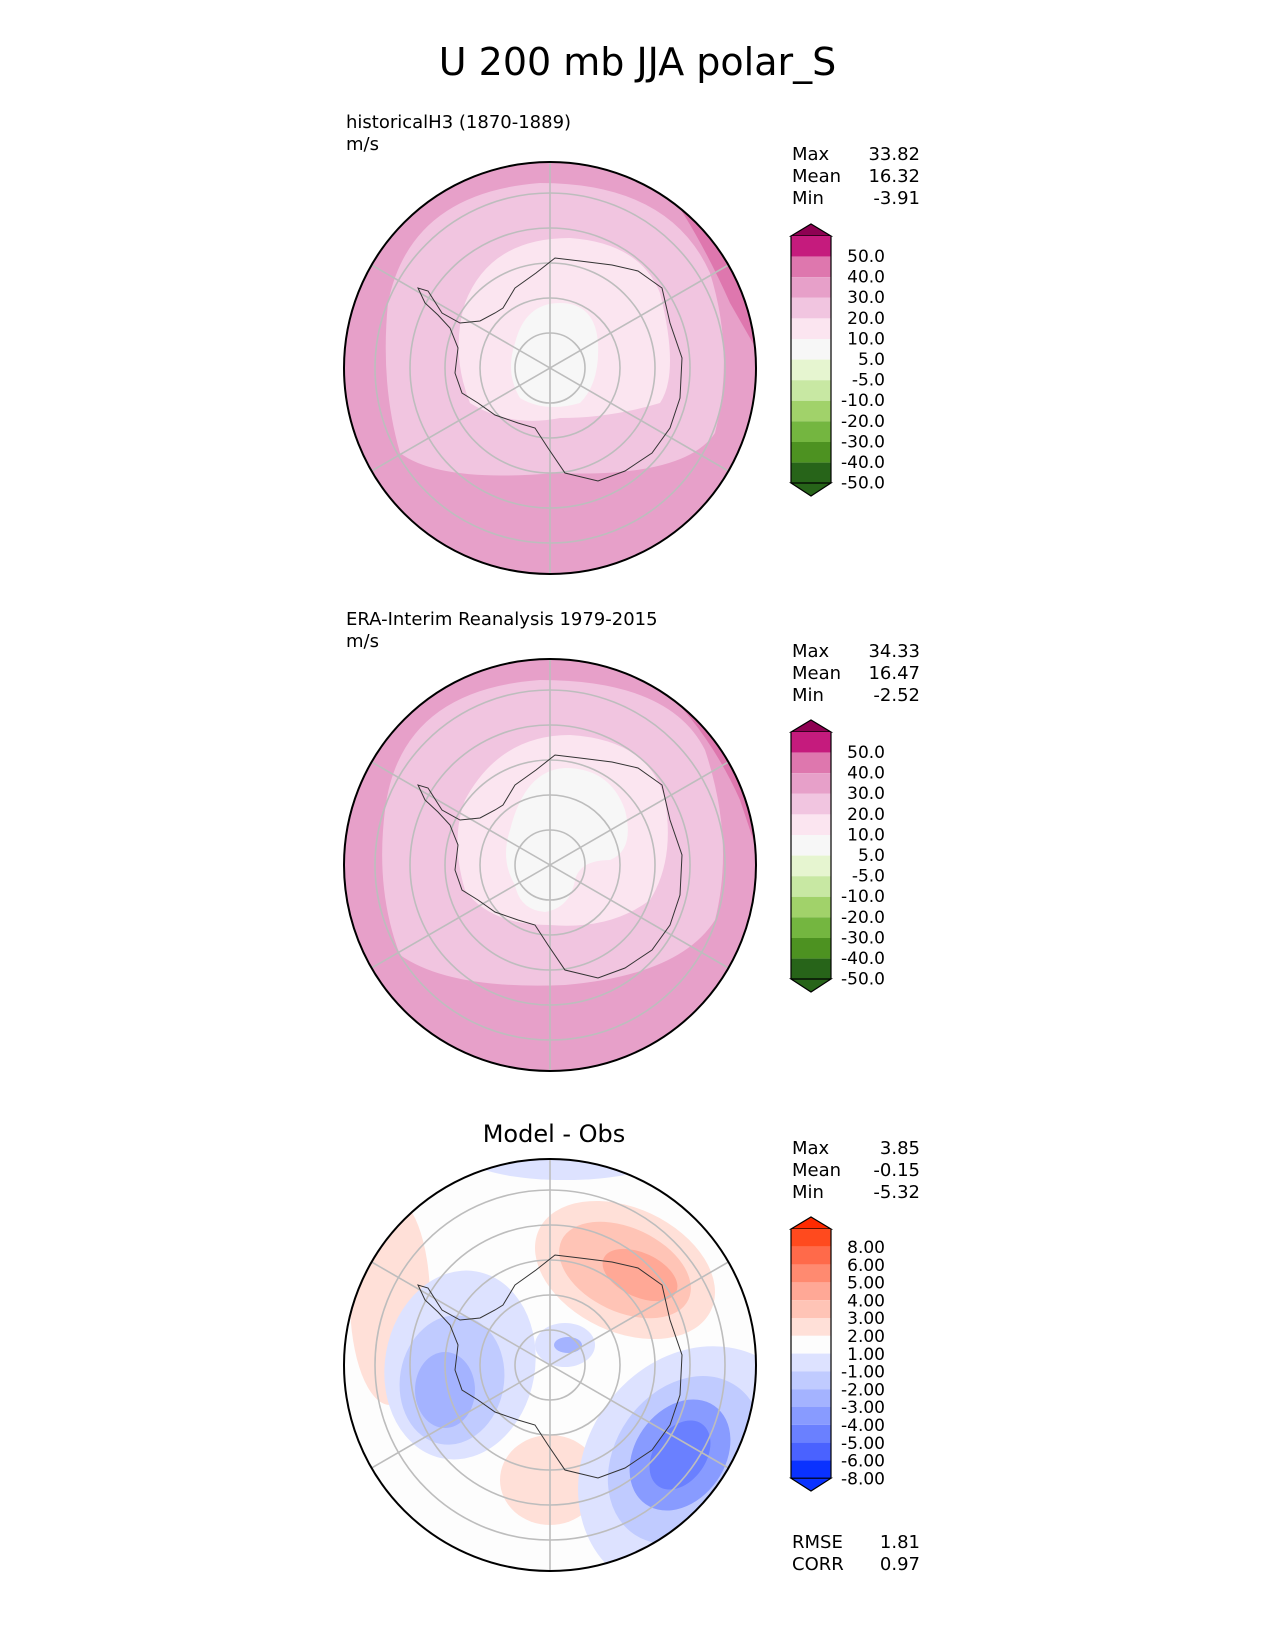  Describe the element at coordinates (863, 1426) in the screenshot. I see `colorbar-label: -4.00` at that location.